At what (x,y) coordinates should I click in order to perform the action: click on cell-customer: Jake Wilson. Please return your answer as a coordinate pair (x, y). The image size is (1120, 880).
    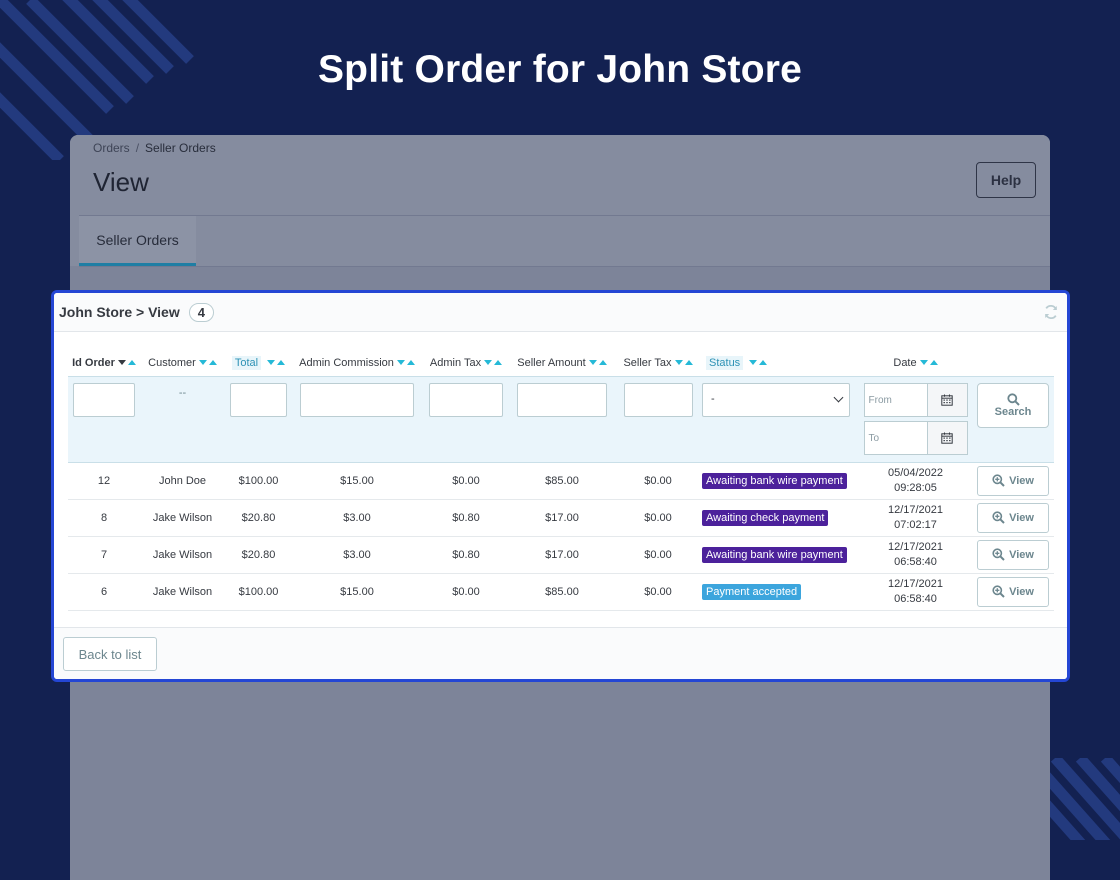
    Looking at the image, I should click on (182, 518).